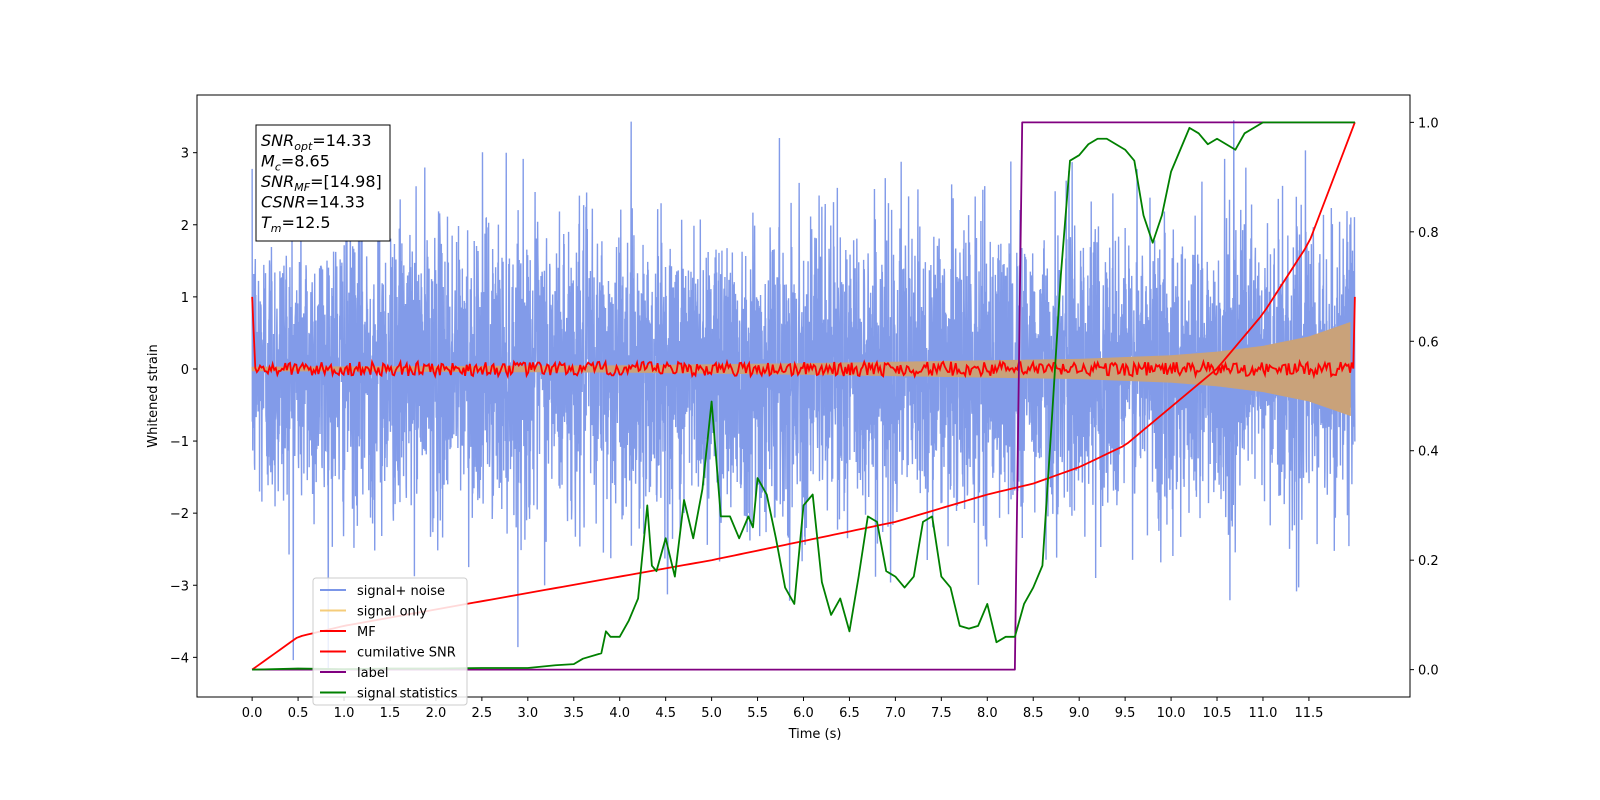 The image size is (1600, 800). What do you see at coordinates (283, 202) in the screenshot?
I see `annotation-symbol: CSNR` at bounding box center [283, 202].